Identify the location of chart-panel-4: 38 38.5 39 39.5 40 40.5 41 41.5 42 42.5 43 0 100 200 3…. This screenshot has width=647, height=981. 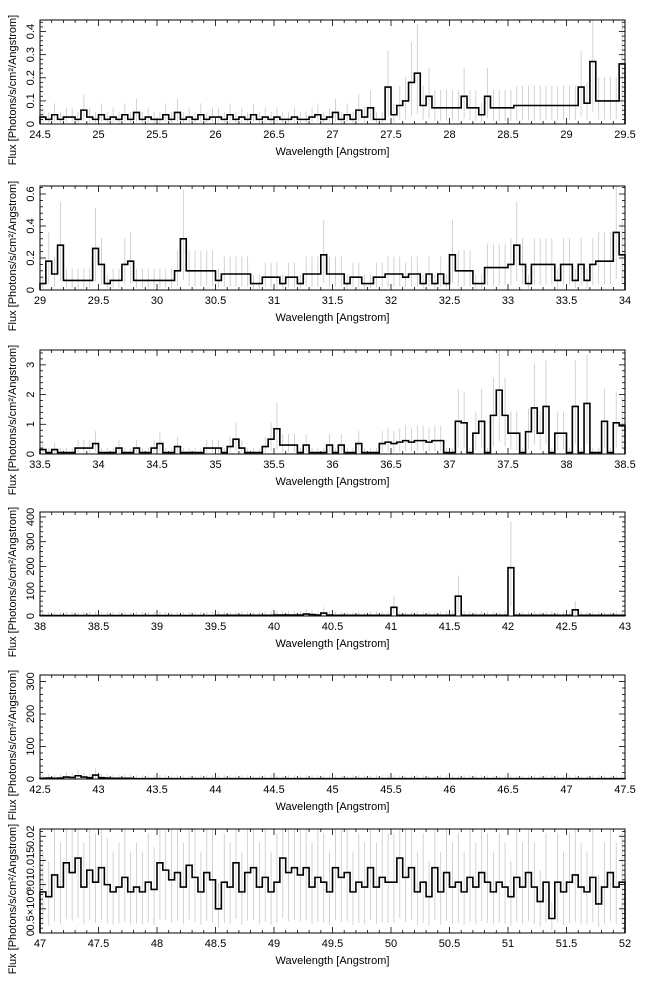
(319, 582).